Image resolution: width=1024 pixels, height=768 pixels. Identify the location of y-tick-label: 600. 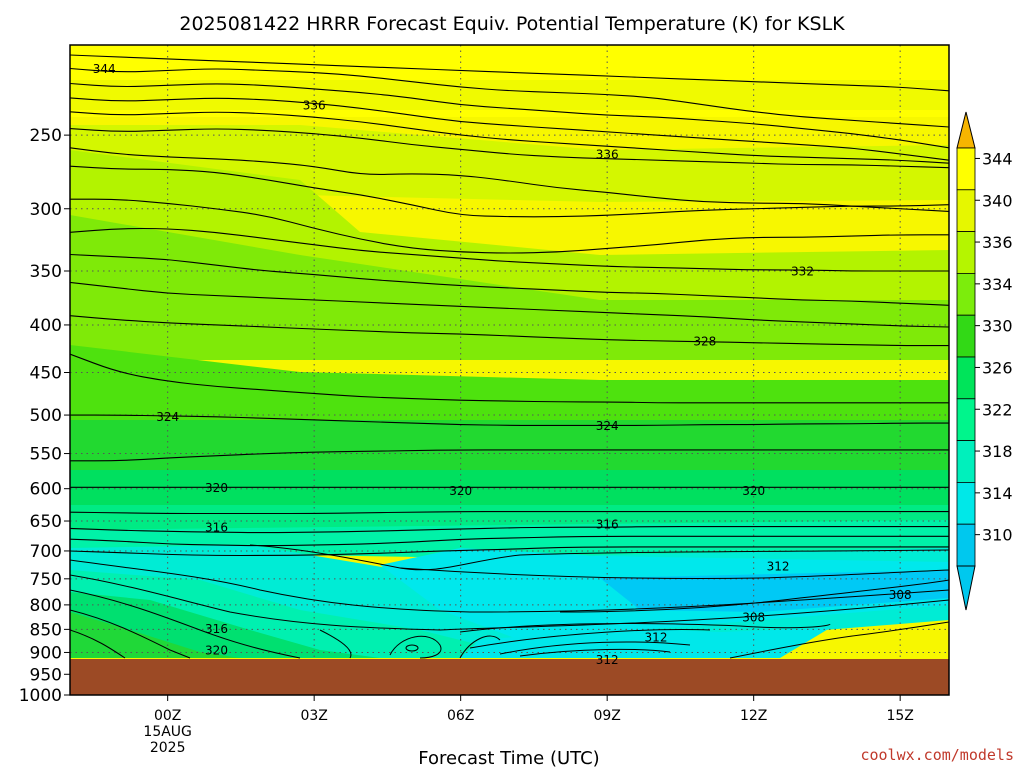
(46, 490).